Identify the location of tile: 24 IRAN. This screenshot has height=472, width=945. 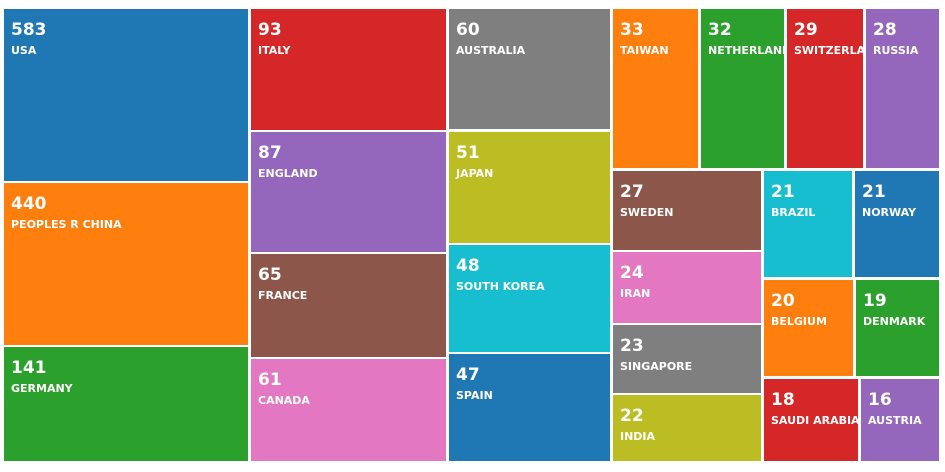
(687, 287).